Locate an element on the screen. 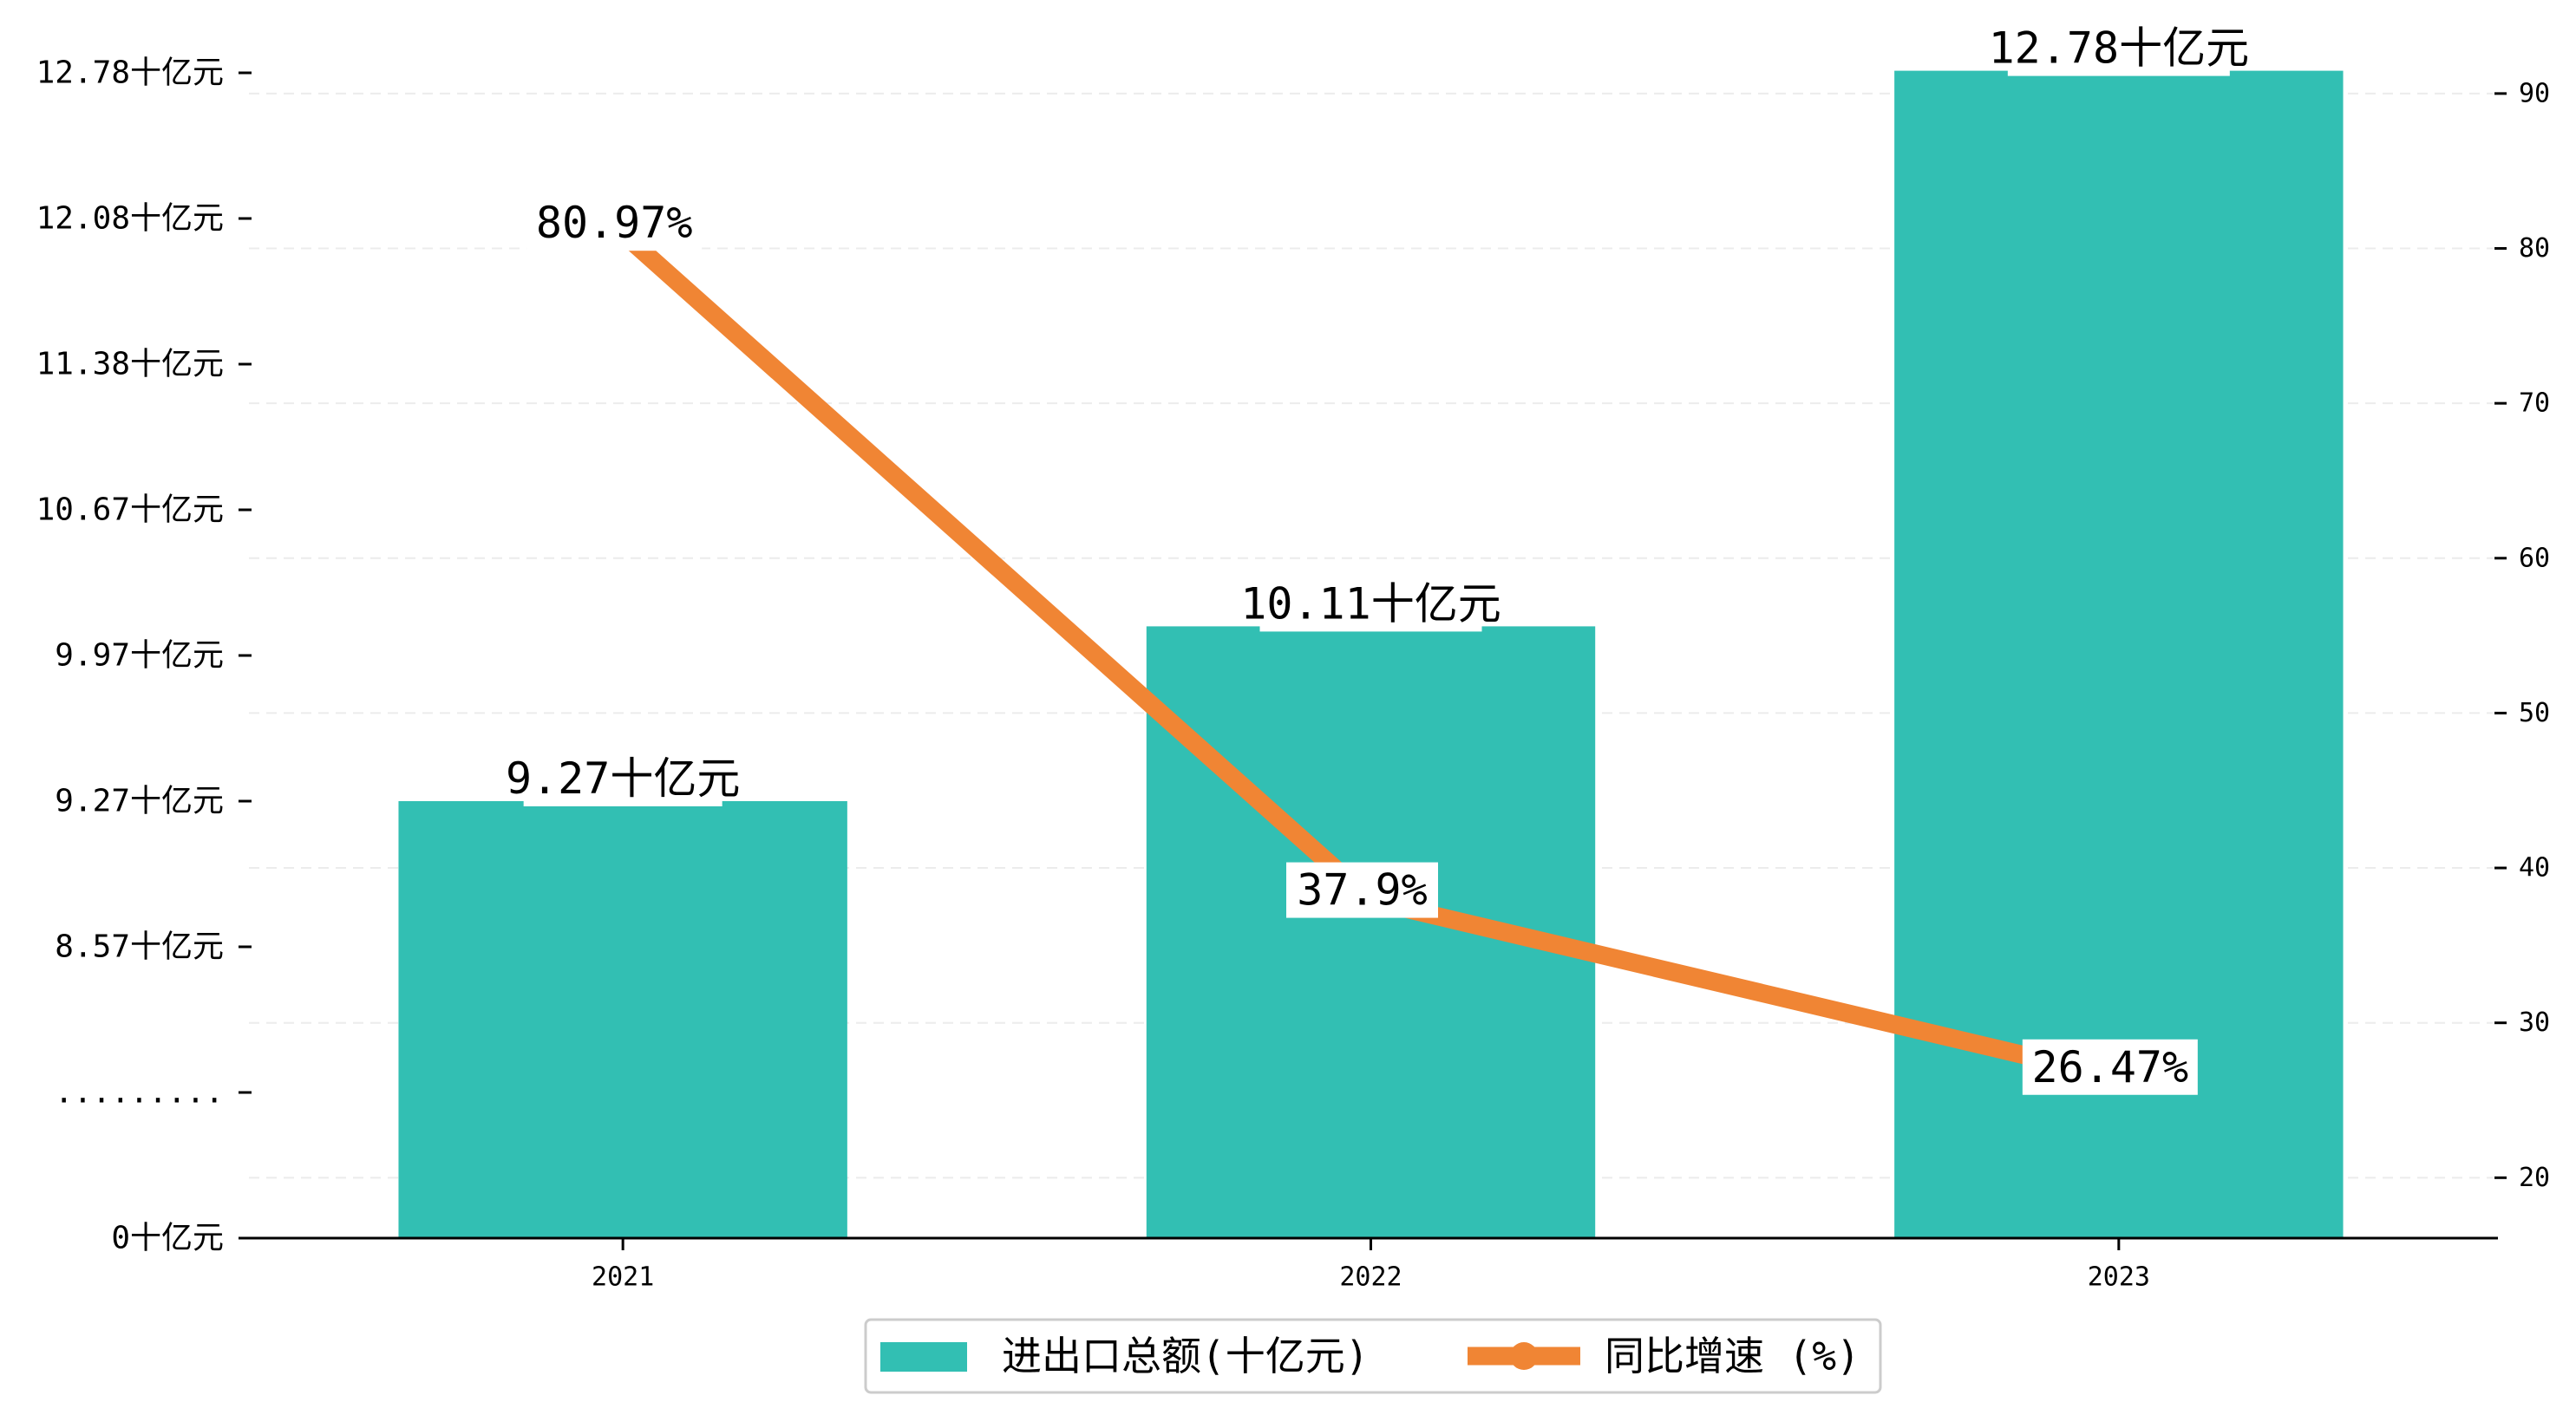  right-tick-label: 30 is located at coordinates (2534, 1022).